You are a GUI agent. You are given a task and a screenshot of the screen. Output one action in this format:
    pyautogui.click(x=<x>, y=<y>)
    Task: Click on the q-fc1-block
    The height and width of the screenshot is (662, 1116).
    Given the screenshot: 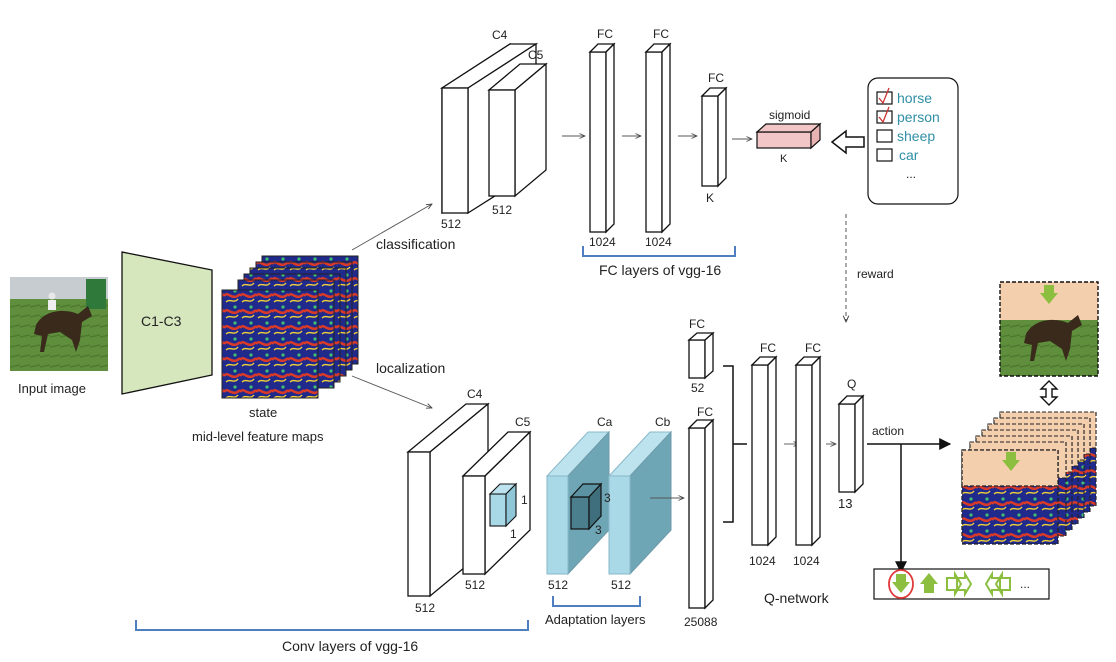 What is the action you would take?
    pyautogui.click(x=764, y=451)
    